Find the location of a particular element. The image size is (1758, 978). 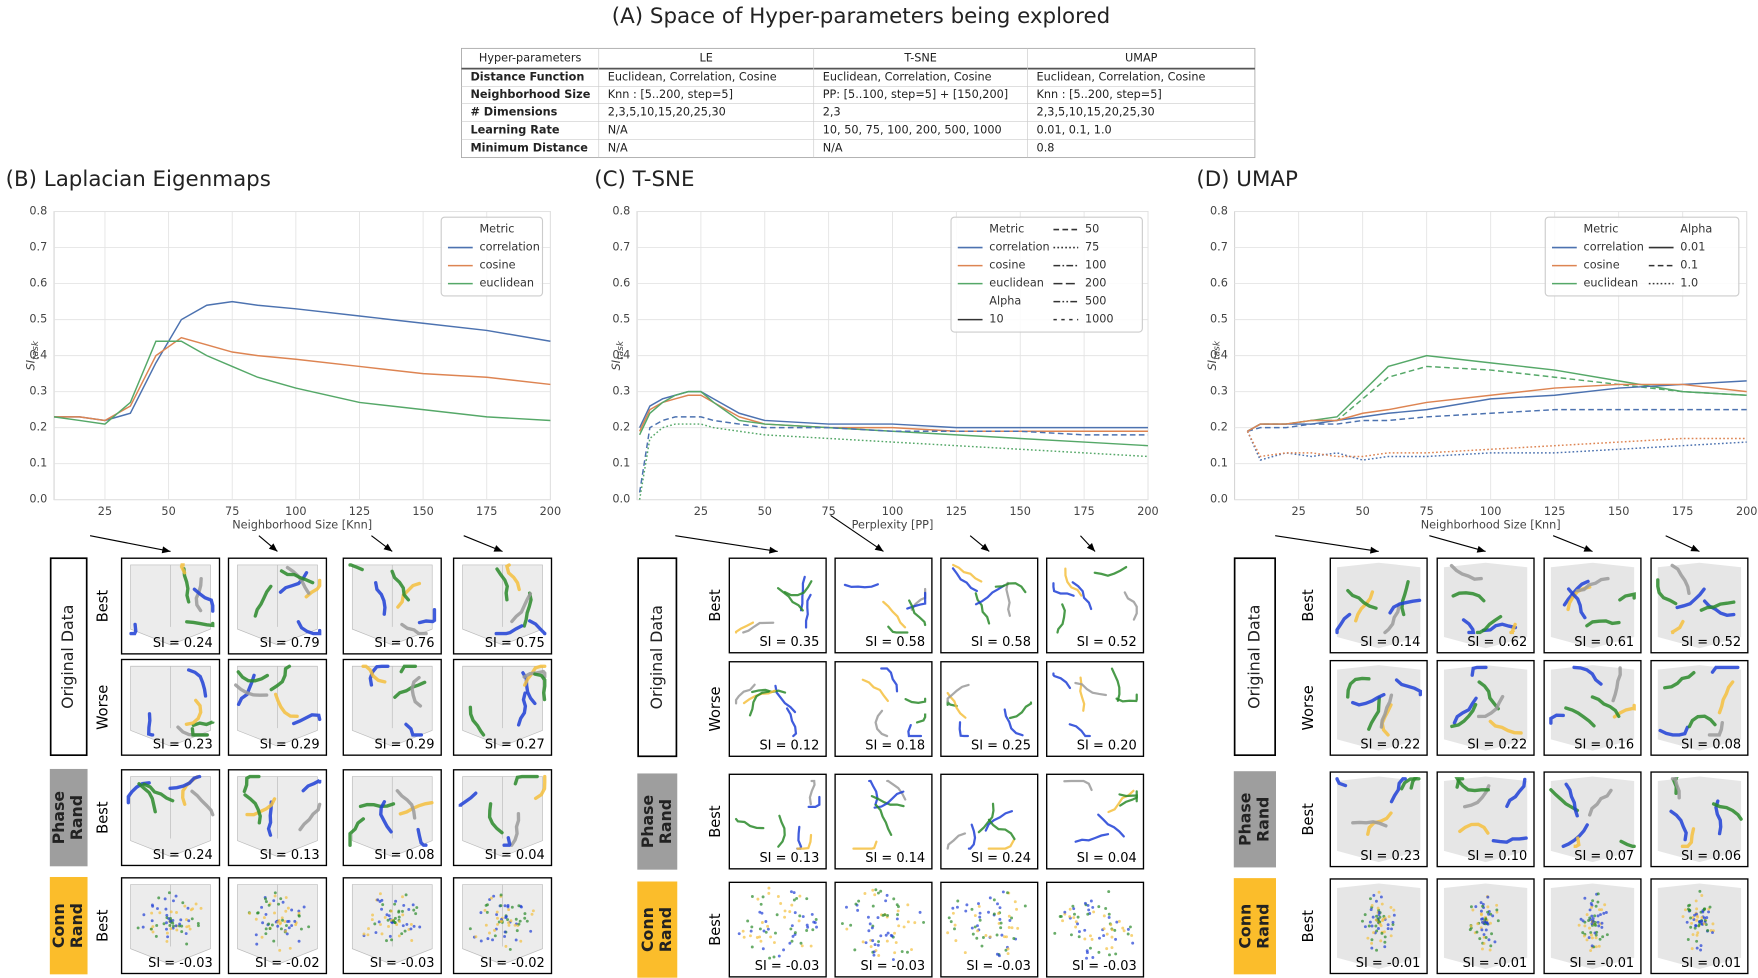

si-label: SI = 0.29 is located at coordinates (405, 745).